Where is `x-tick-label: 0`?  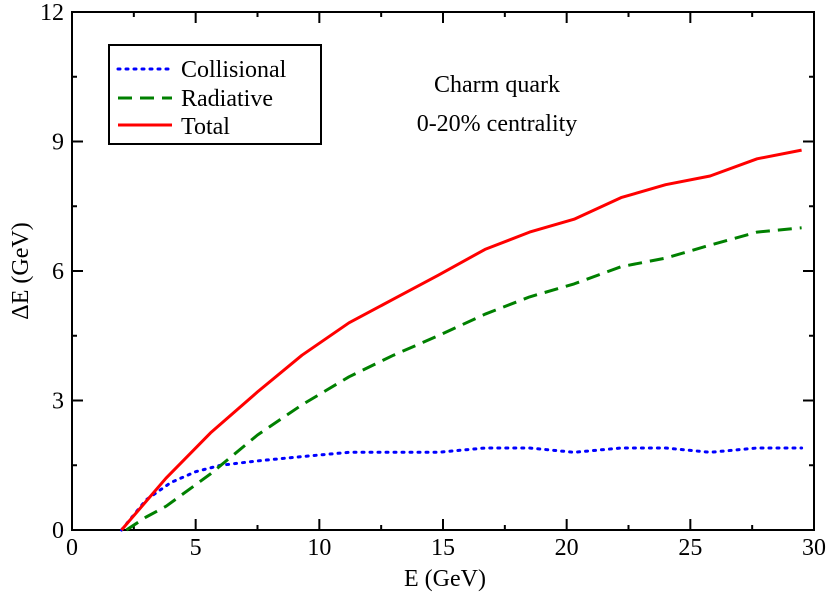
x-tick-label: 0 is located at coordinates (72, 548).